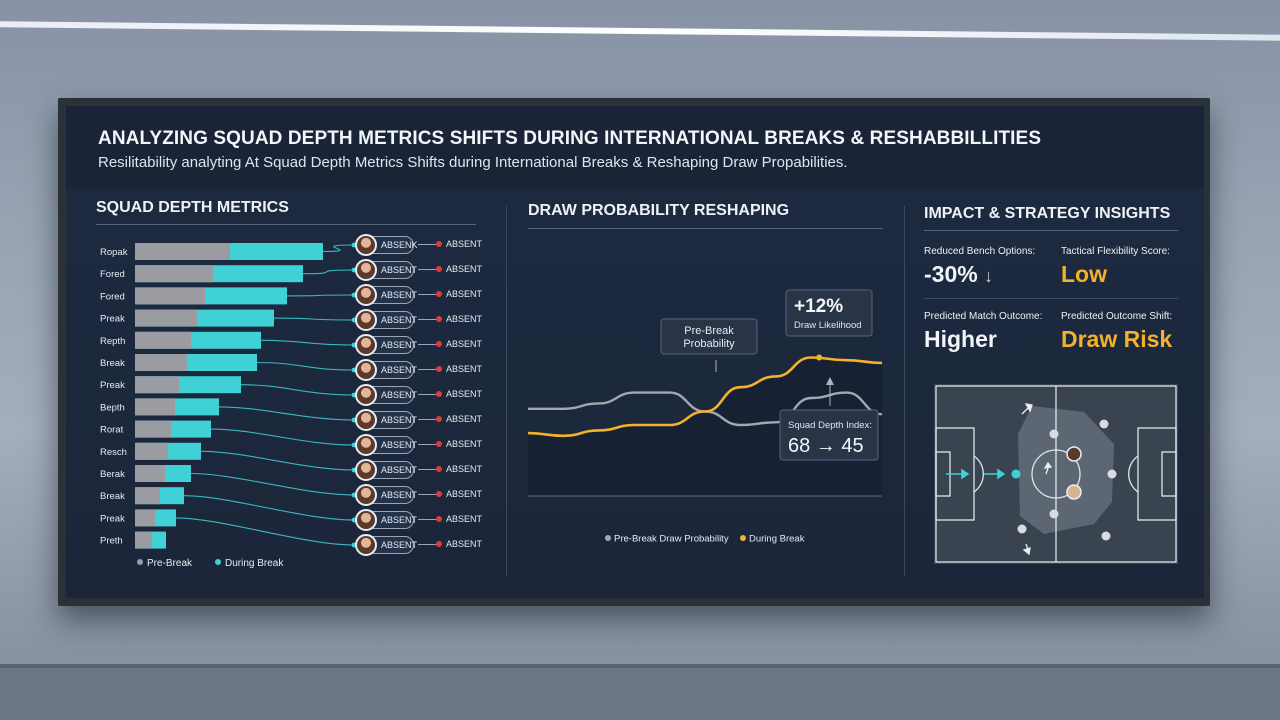  I want to click on absent-player-tag: ABSENK, so click(386, 245).